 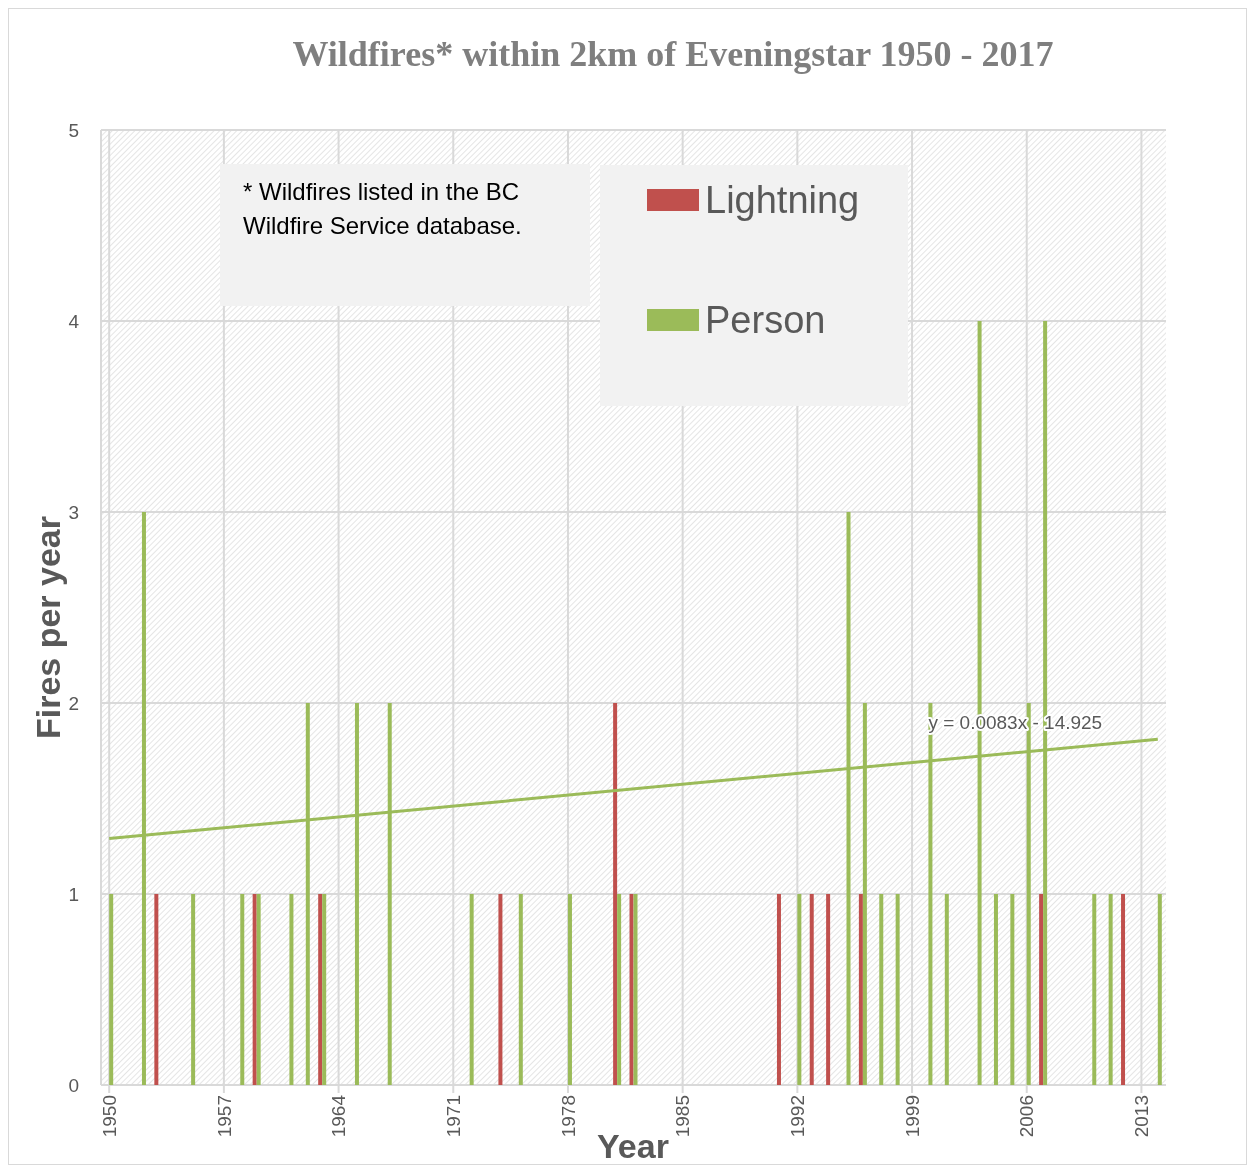 What do you see at coordinates (73, 1085) in the screenshot?
I see `y-tick-label: 0` at bounding box center [73, 1085].